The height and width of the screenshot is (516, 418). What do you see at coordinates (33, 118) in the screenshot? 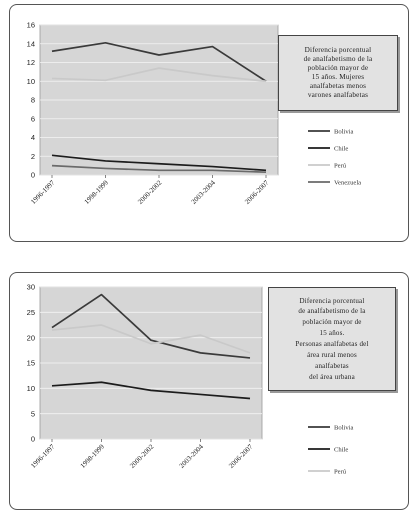
I see `y-tick-label: 6` at bounding box center [33, 118].